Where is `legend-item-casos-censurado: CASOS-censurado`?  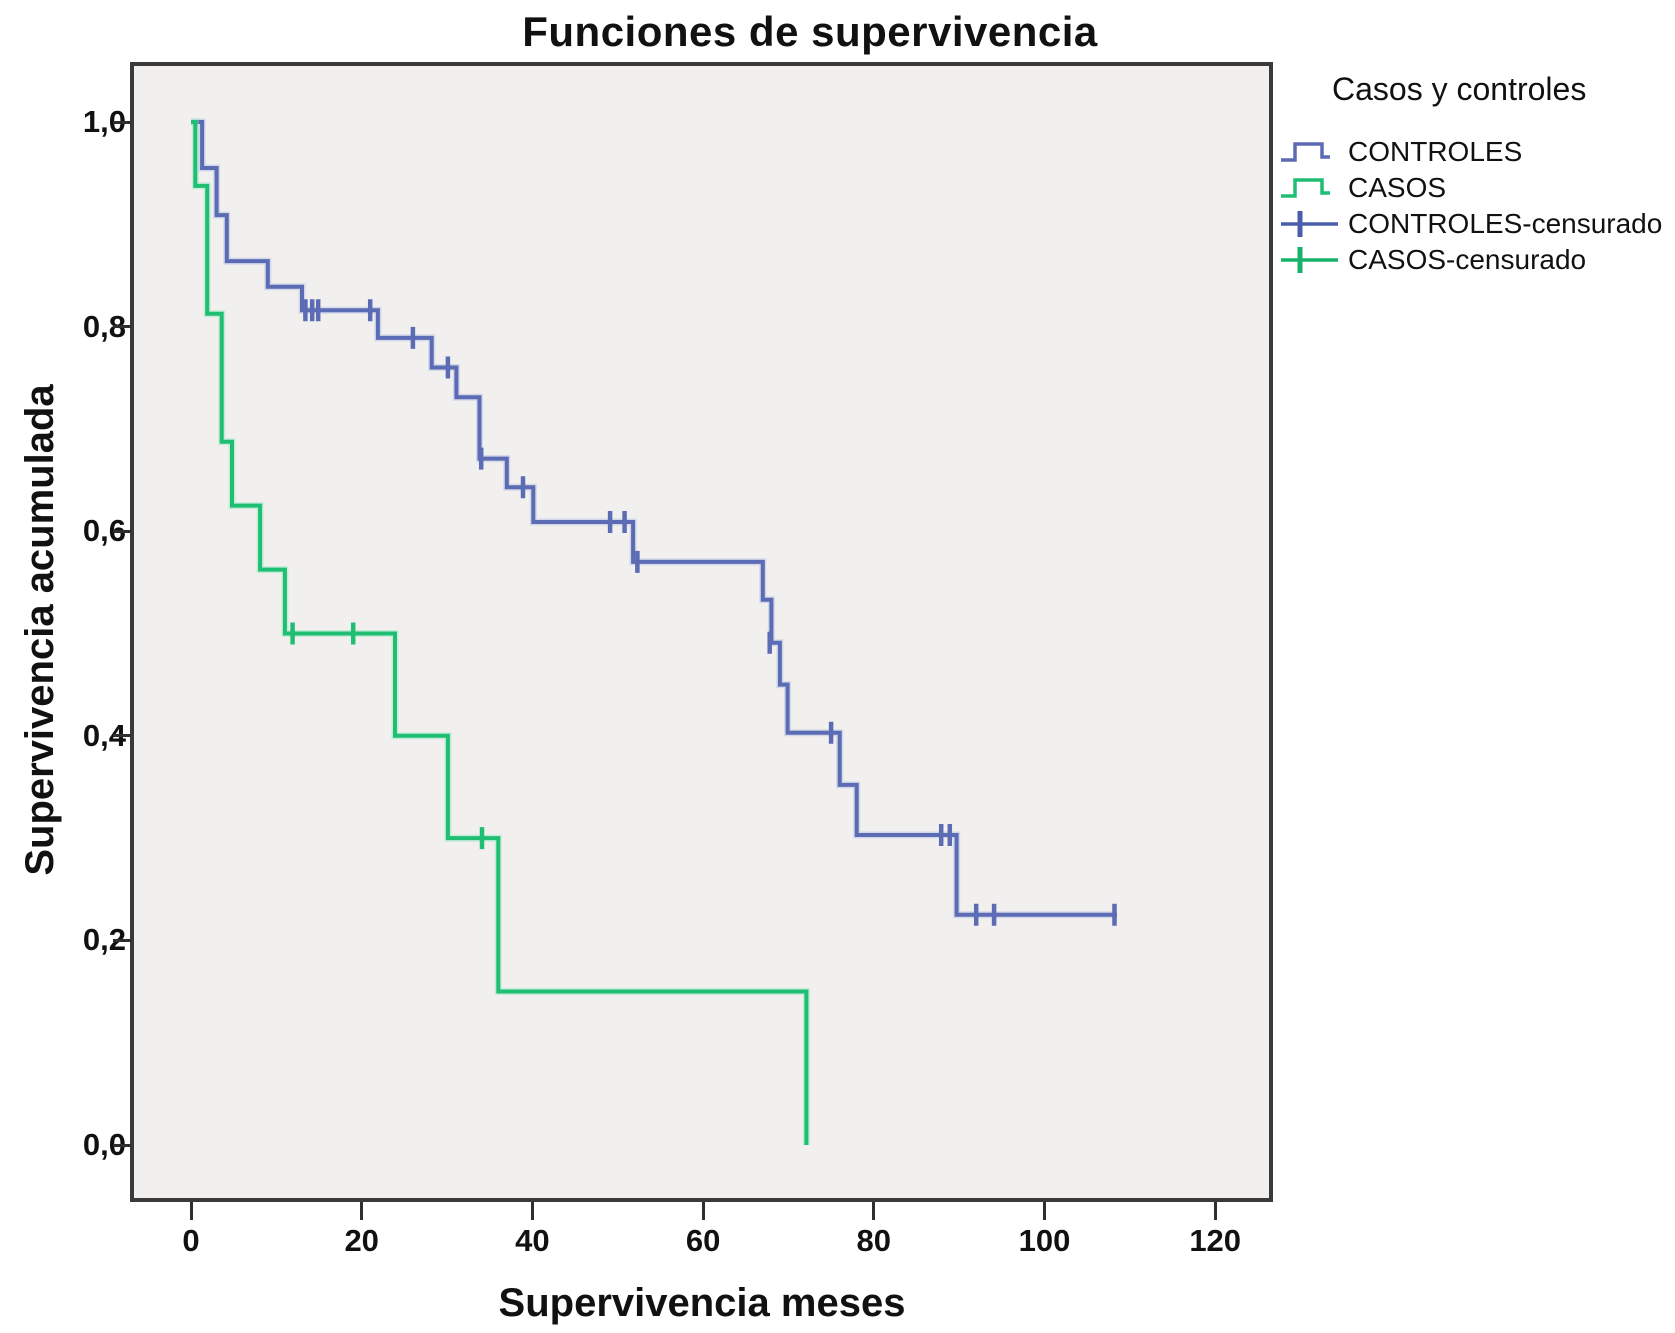
legend-item-casos-censurado: CASOS-censurado is located at coordinates (1476, 260).